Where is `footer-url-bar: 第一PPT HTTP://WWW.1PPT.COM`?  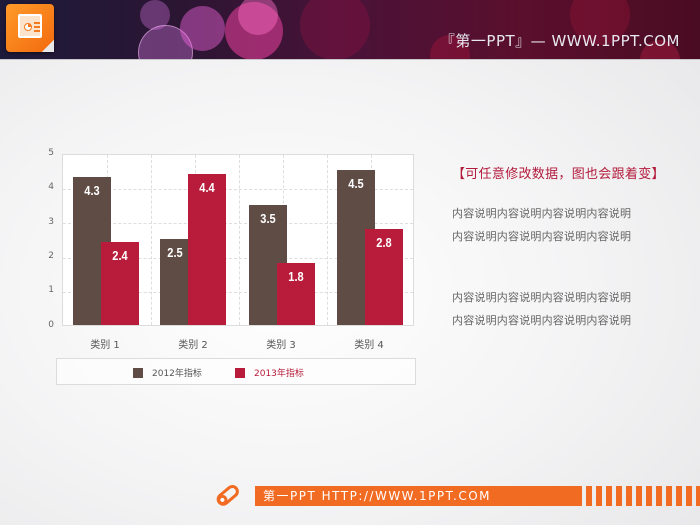
footer-url-bar: 第一PPT HTTP://WWW.1PPT.COM is located at coordinates (418, 496).